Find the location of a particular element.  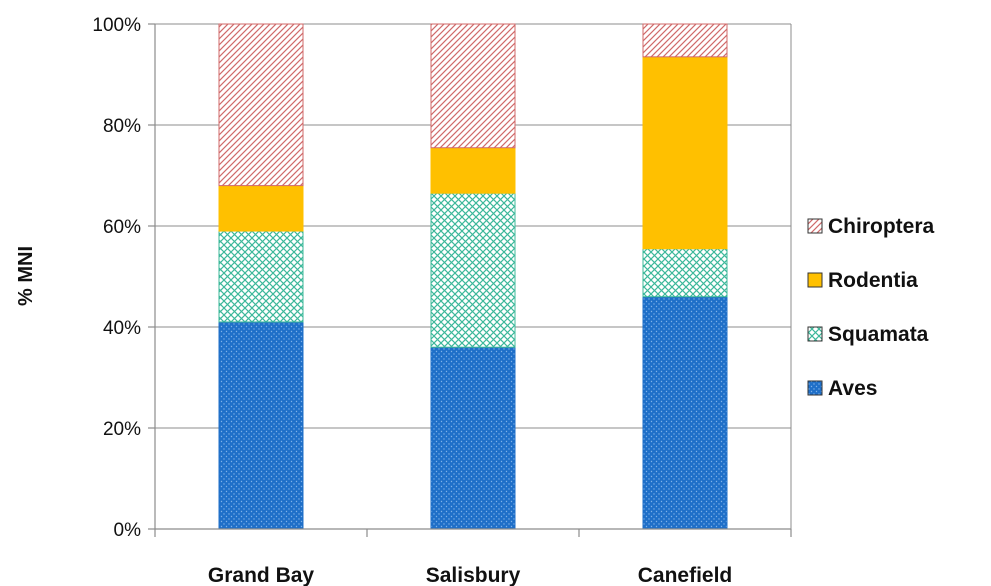

bar-aves-canefield is located at coordinates (685, 413).